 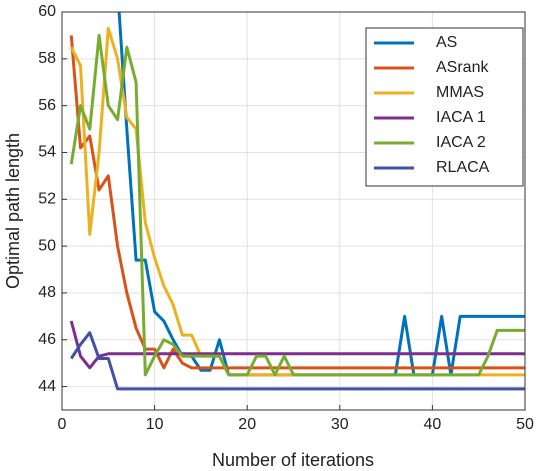 I want to click on x-axis-label: Number of iterations, so click(x=293, y=460).